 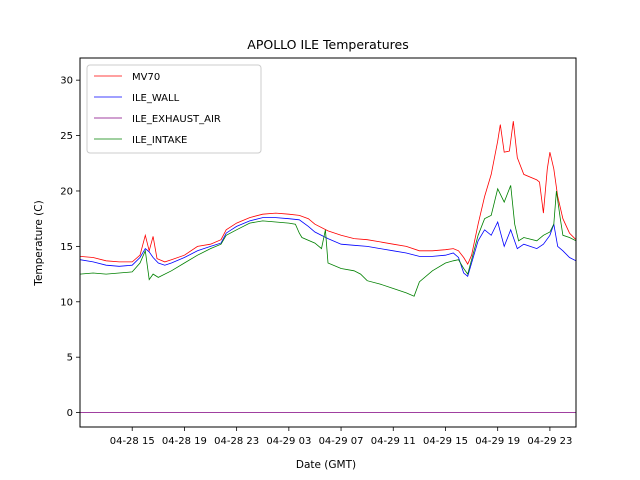 I want to click on x-tick-label: 04-29 23, so click(x=549, y=441).